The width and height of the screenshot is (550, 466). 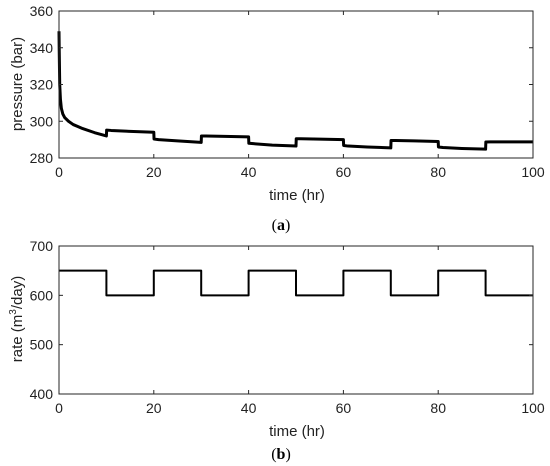 What do you see at coordinates (154, 408) in the screenshot?
I see `rate-x-tick-label: 20` at bounding box center [154, 408].